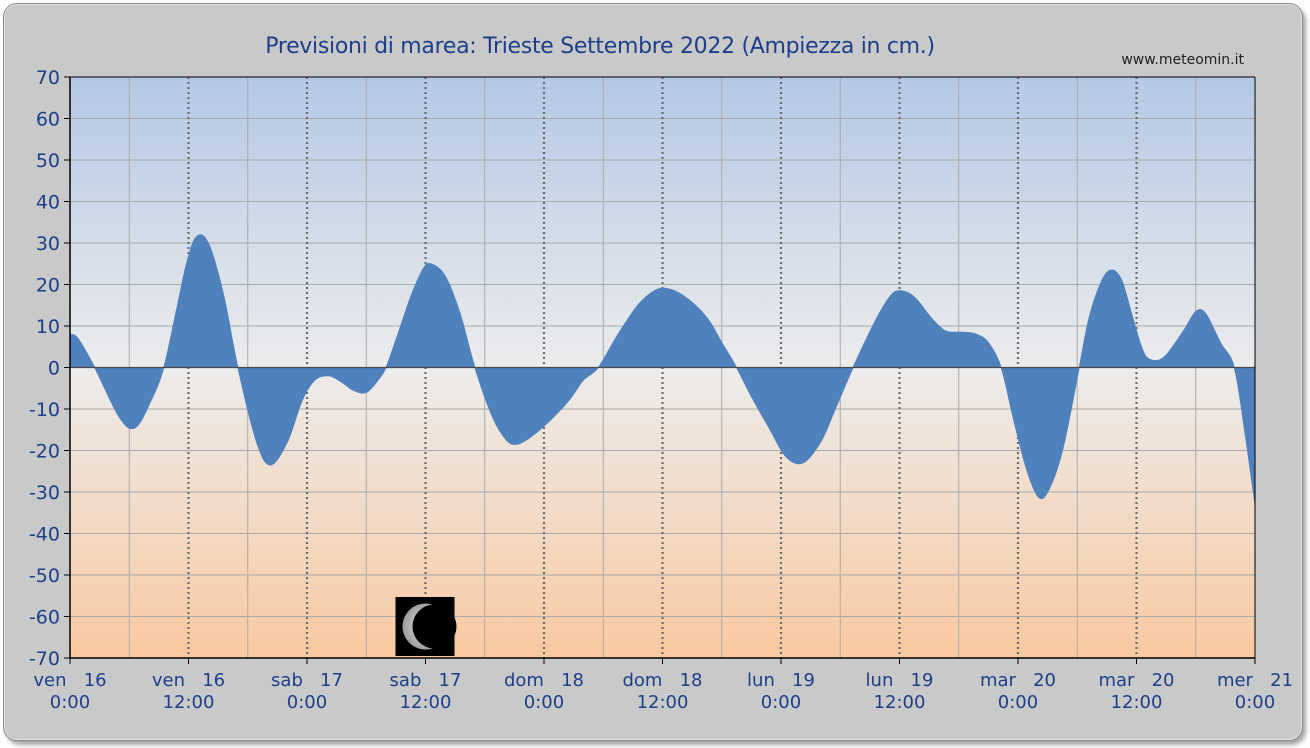 This screenshot has width=1310, height=748. Describe the element at coordinates (44, 659) in the screenshot. I see `y-tick-label: -70` at that location.